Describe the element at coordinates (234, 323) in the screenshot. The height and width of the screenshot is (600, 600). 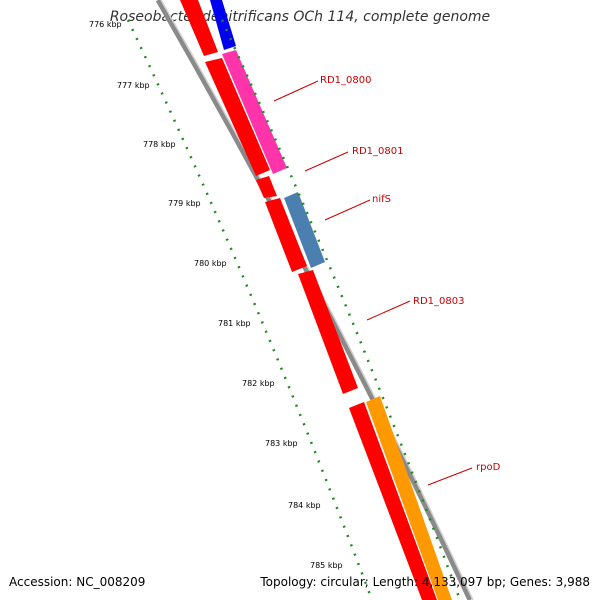
I see `scale-label: 781 kbp` at that location.